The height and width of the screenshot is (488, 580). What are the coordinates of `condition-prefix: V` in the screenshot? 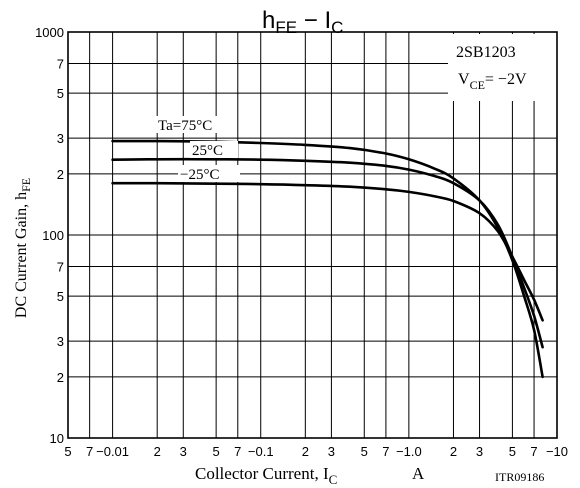 It's located at (464, 79).